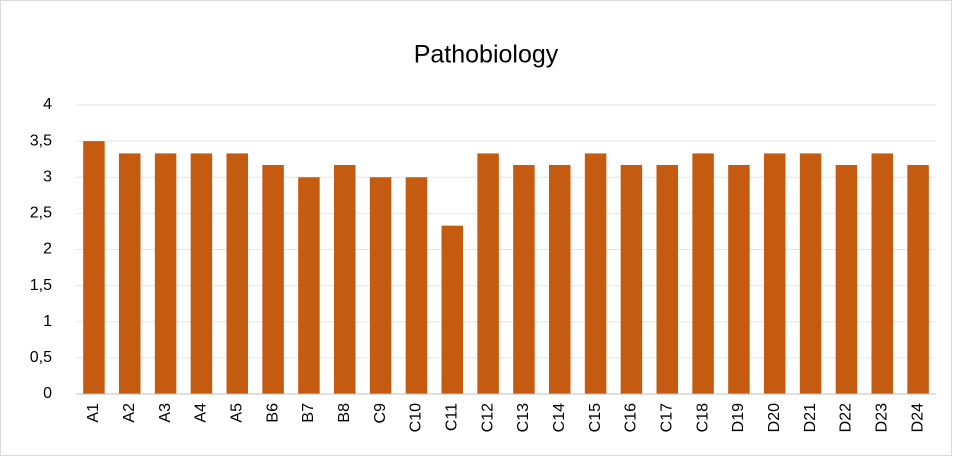  What do you see at coordinates (308, 413) in the screenshot?
I see `x-tick-label: B7` at bounding box center [308, 413].